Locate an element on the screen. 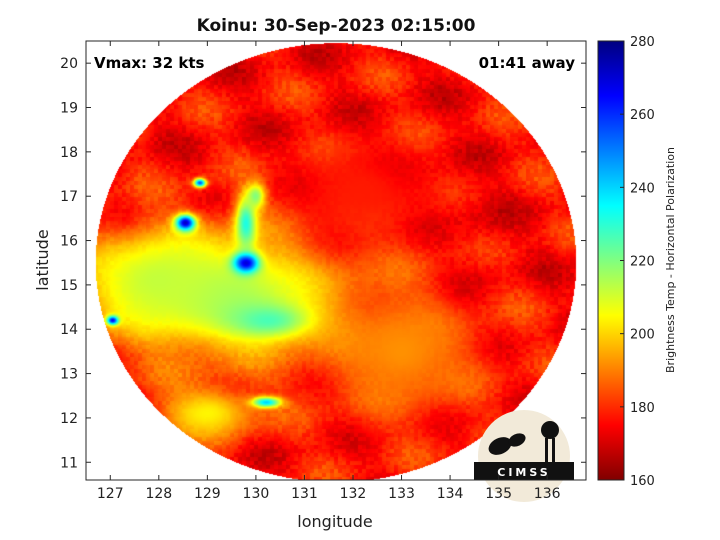 The height and width of the screenshot is (540, 720). time-away-annotation: 01:41 away is located at coordinates (527, 63).